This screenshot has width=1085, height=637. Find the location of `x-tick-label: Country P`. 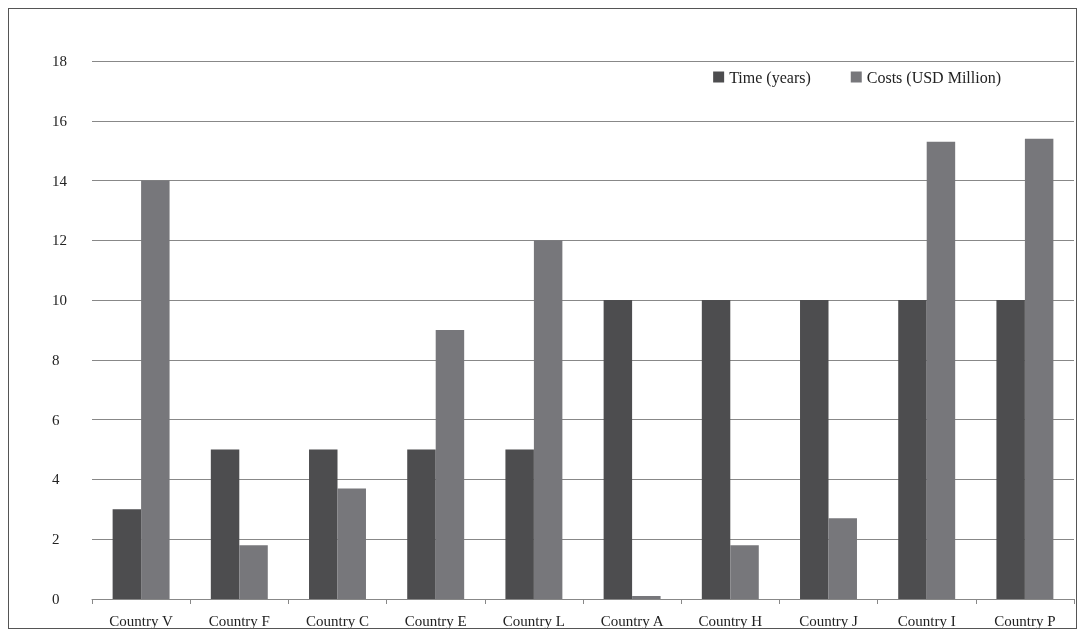

x-tick-label: Country P is located at coordinates (1025, 620).